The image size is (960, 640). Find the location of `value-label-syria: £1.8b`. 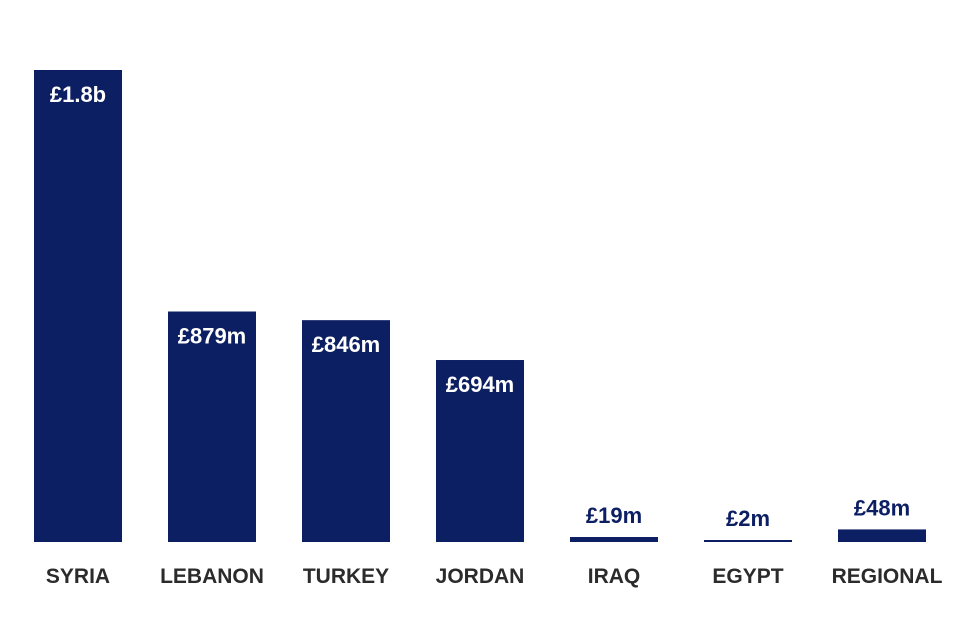

value-label-syria: £1.8b is located at coordinates (78, 94).